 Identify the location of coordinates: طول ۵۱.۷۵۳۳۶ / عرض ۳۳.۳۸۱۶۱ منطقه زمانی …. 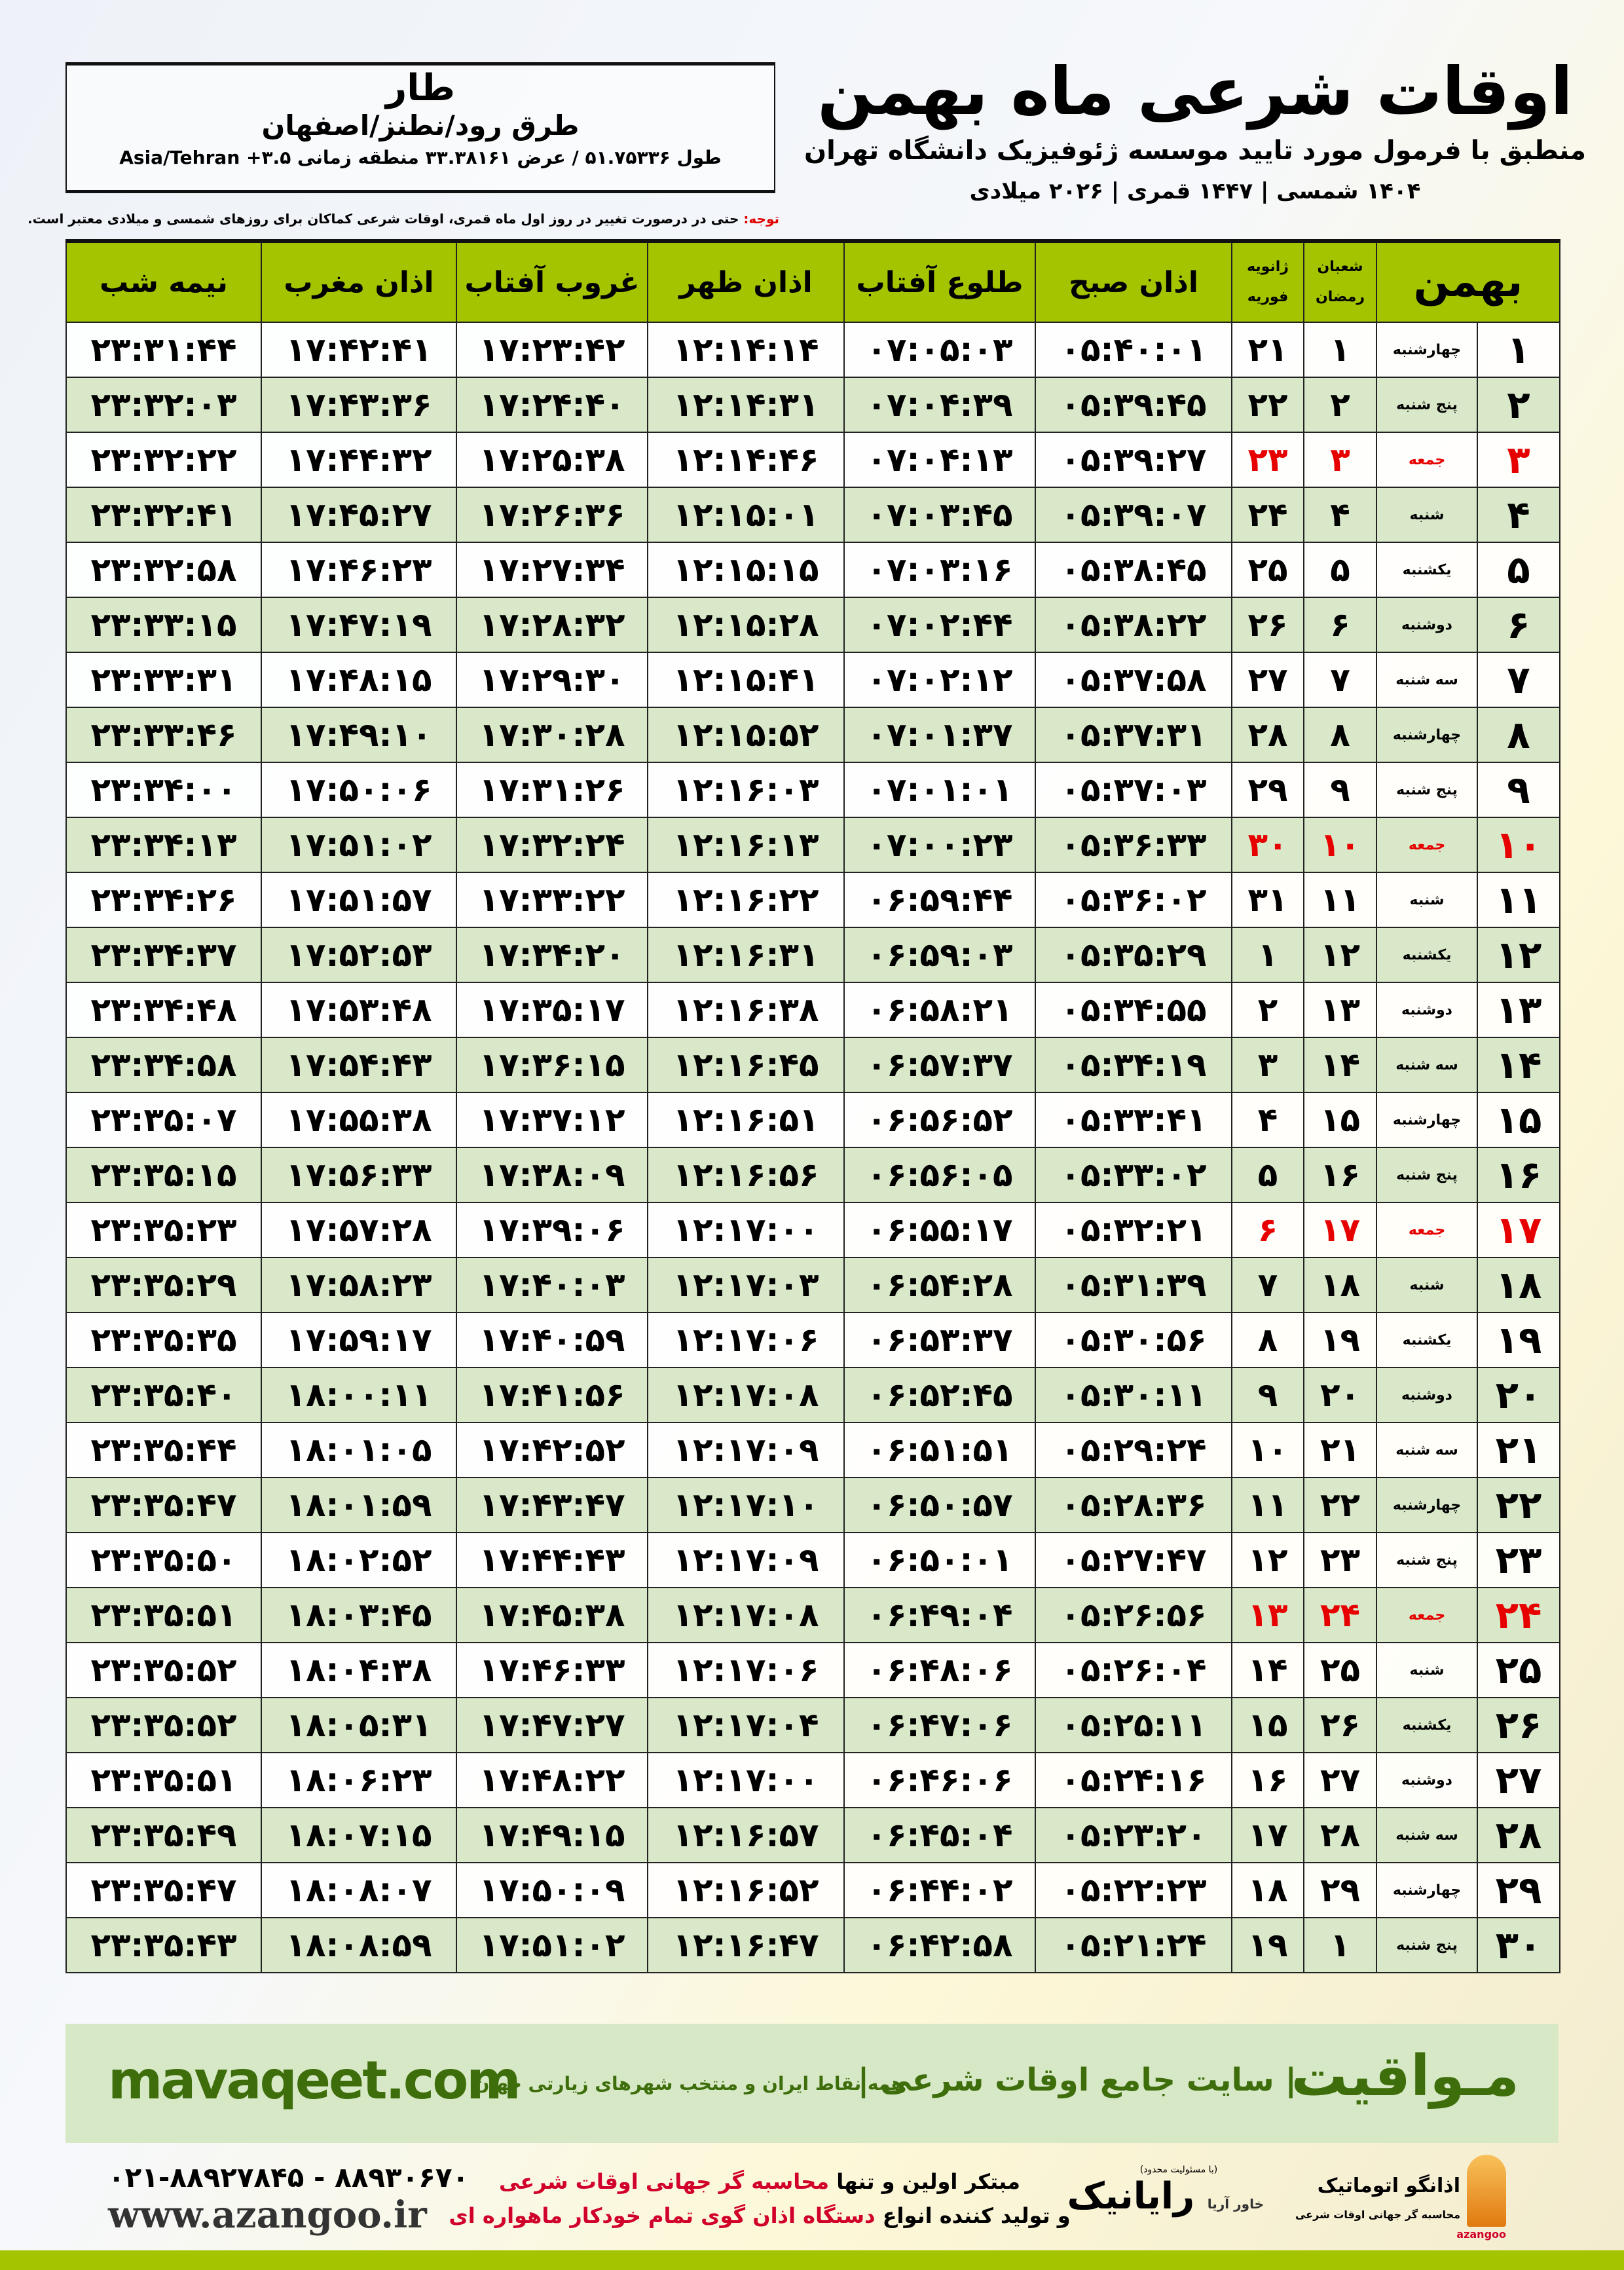
(420, 157).